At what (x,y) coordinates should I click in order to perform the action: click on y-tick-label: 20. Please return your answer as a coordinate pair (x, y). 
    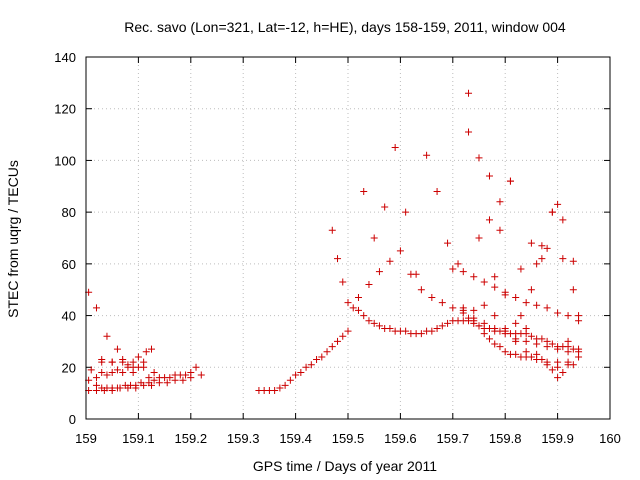
    Looking at the image, I should click on (69, 367).